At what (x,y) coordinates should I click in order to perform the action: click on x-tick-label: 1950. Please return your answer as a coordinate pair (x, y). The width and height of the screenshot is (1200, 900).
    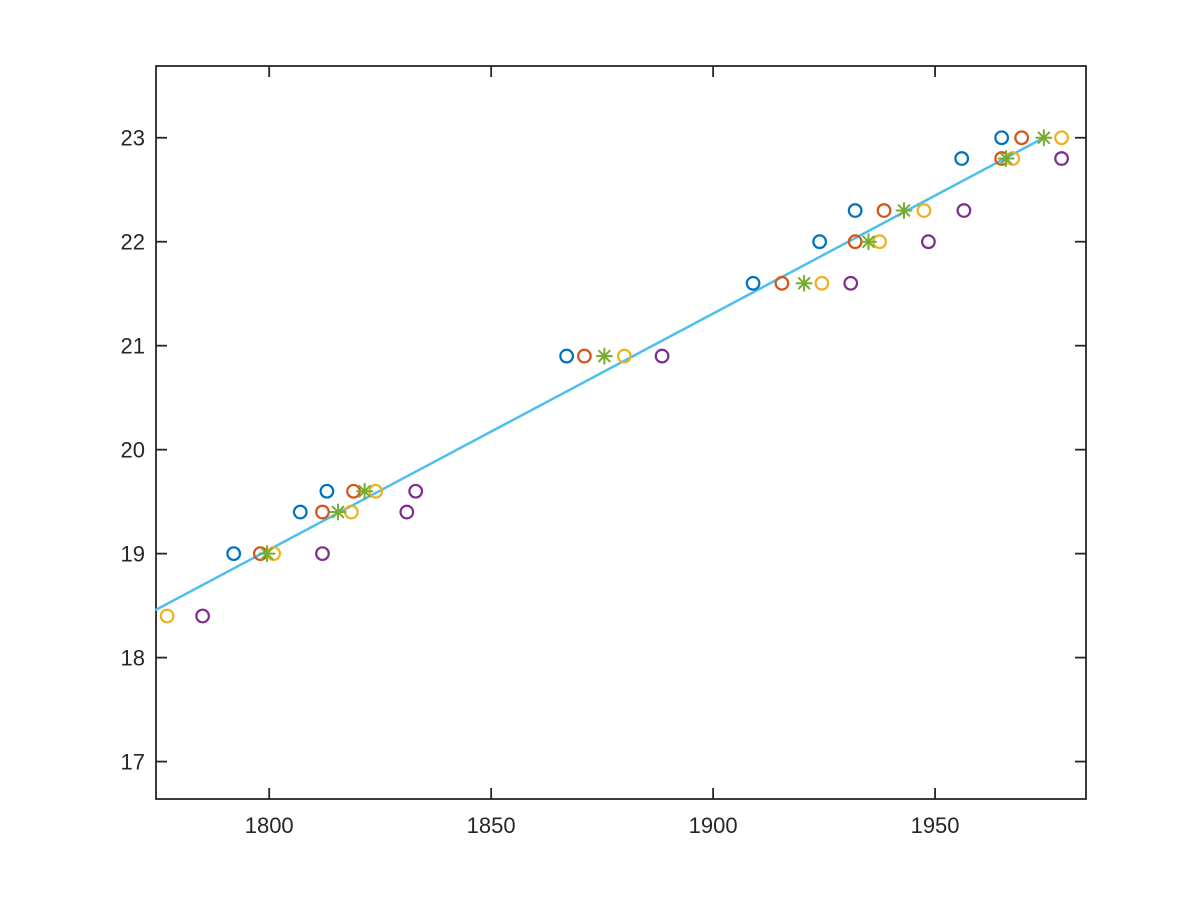
    Looking at the image, I should click on (935, 825).